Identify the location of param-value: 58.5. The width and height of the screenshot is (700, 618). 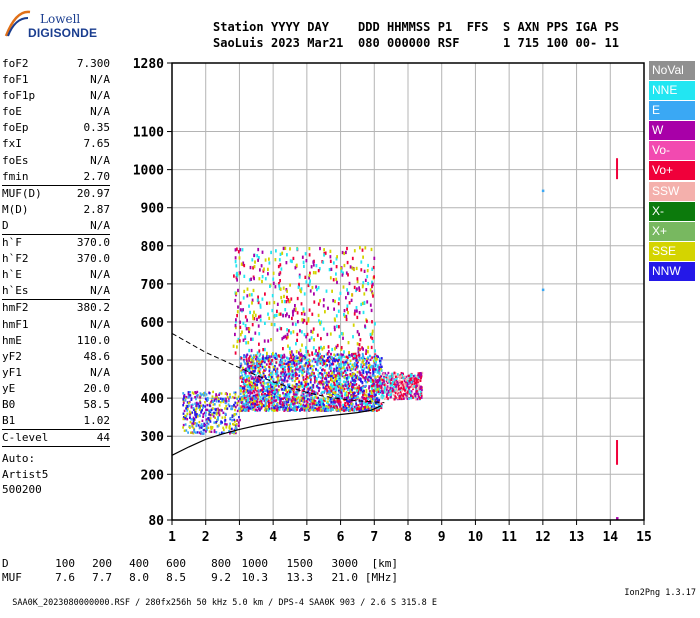
(97, 404).